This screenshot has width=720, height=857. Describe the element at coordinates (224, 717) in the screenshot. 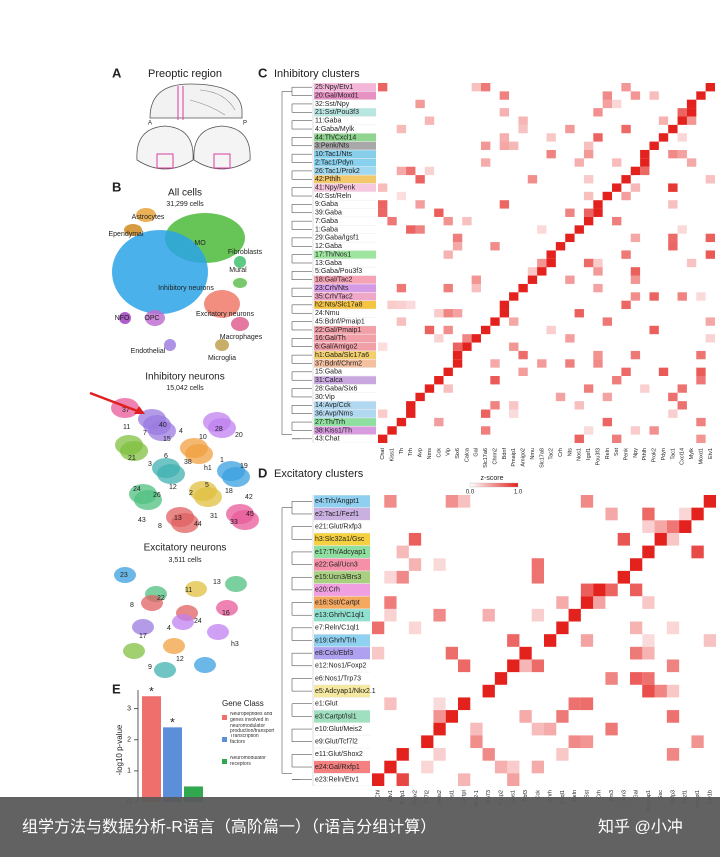

I see `legend-swatch` at that location.